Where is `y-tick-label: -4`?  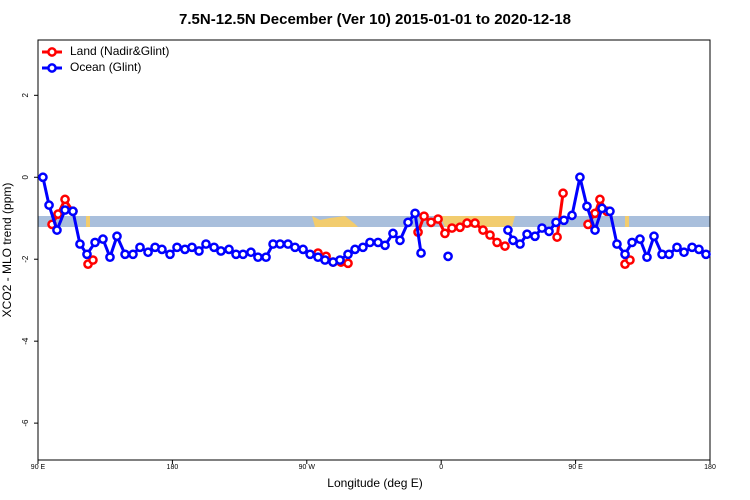 y-tick-label: -4 is located at coordinates (25, 341).